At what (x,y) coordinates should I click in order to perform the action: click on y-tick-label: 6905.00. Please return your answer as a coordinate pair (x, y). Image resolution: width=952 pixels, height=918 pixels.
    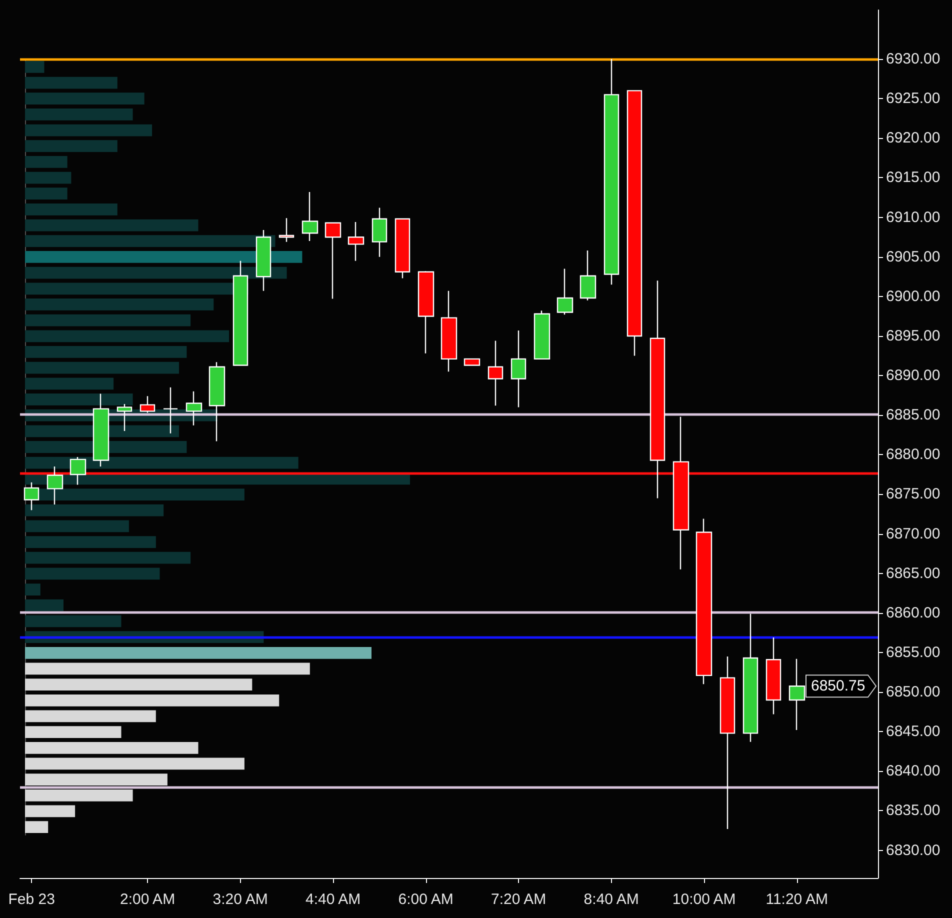
    Looking at the image, I should click on (913, 257).